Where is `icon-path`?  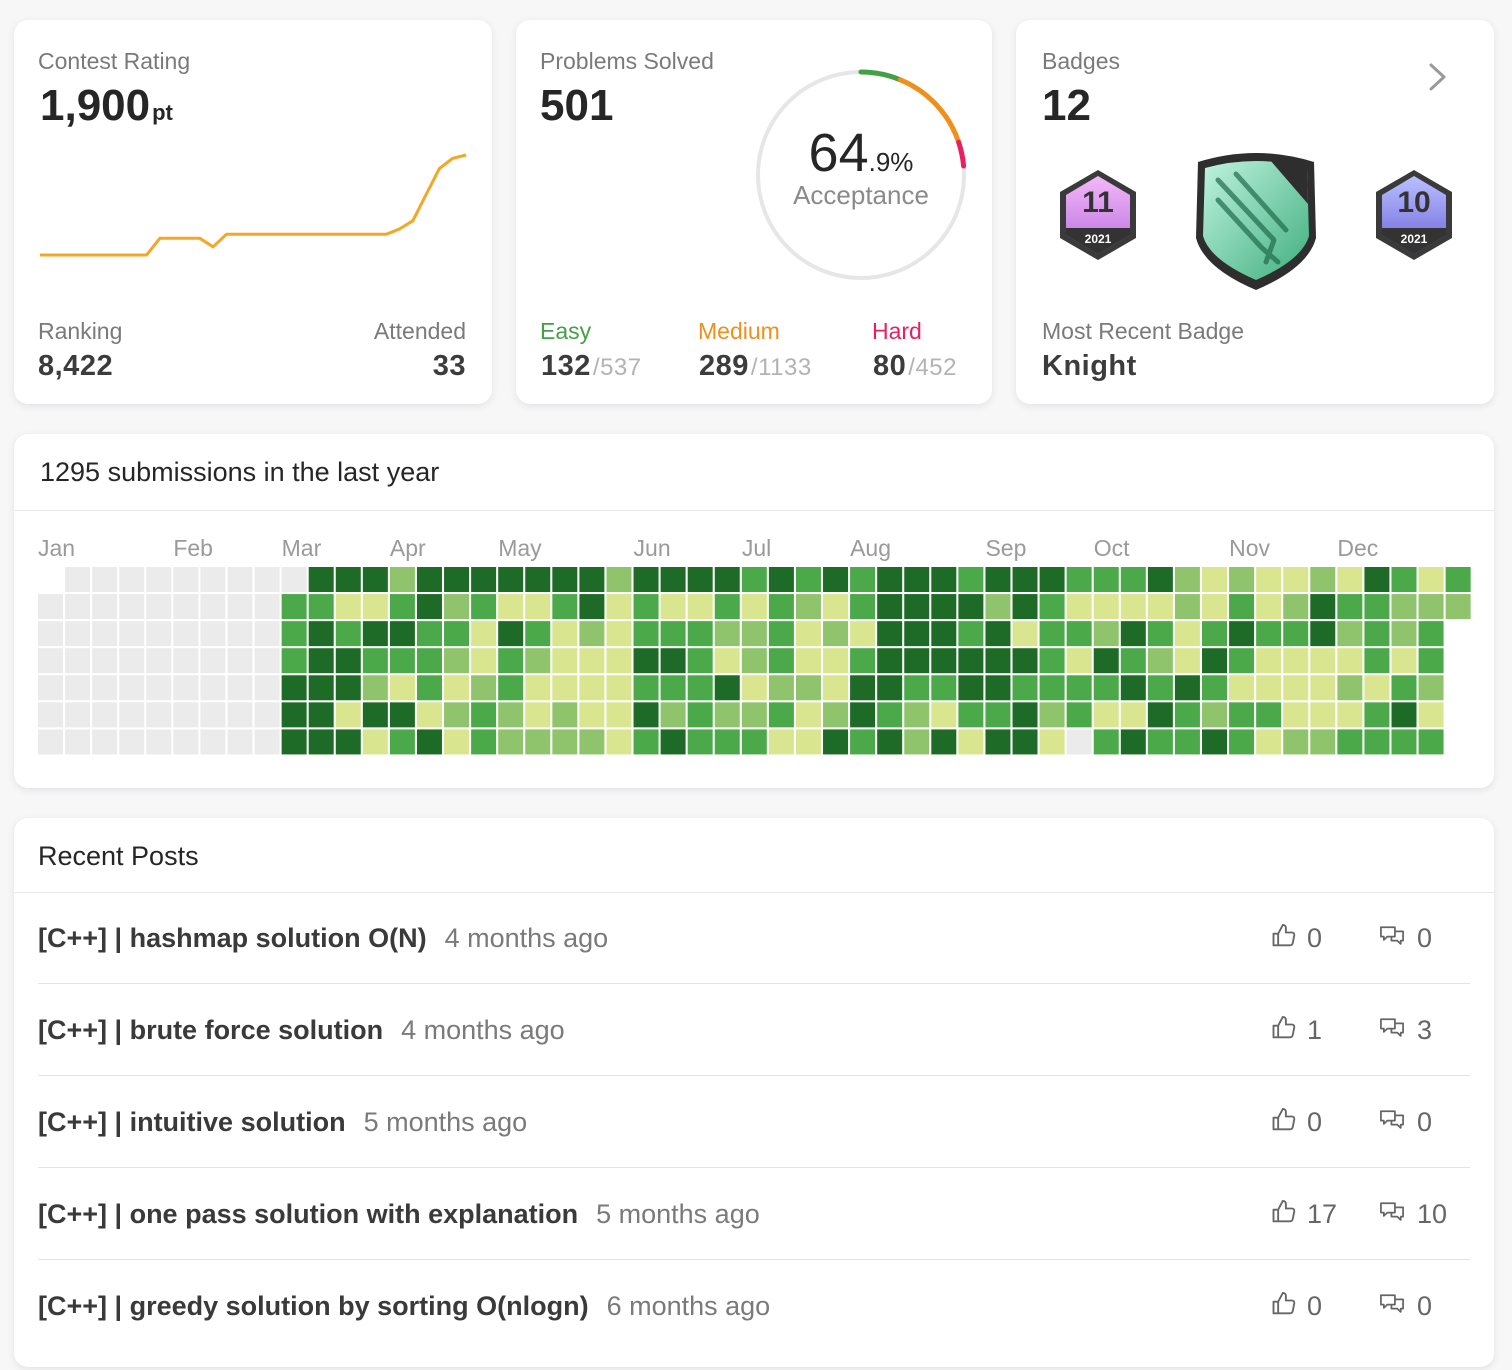
icon-path is located at coordinates (1392, 1027).